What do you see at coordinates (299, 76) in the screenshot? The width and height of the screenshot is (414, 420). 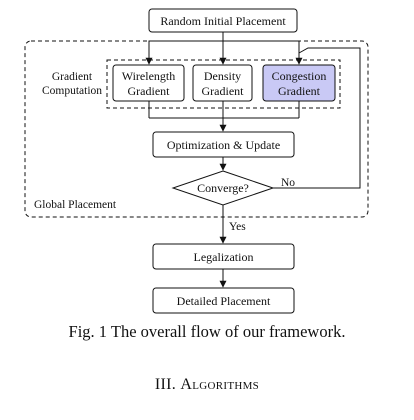 I see `congestion-gradient-label-1: Congestion` at bounding box center [299, 76].